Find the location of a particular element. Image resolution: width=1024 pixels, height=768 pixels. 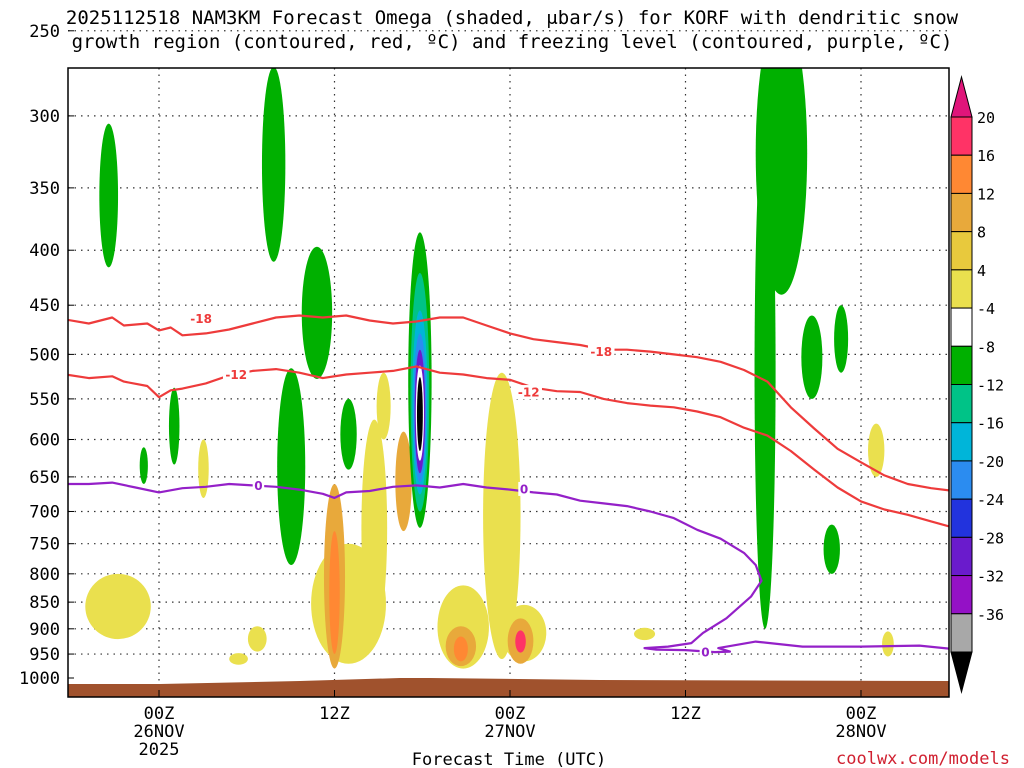

colorbar: 20 16 12 8 4 -4 -8 -12 -16 -20 -24 -28 -32 -36 is located at coordinates (977, 384).